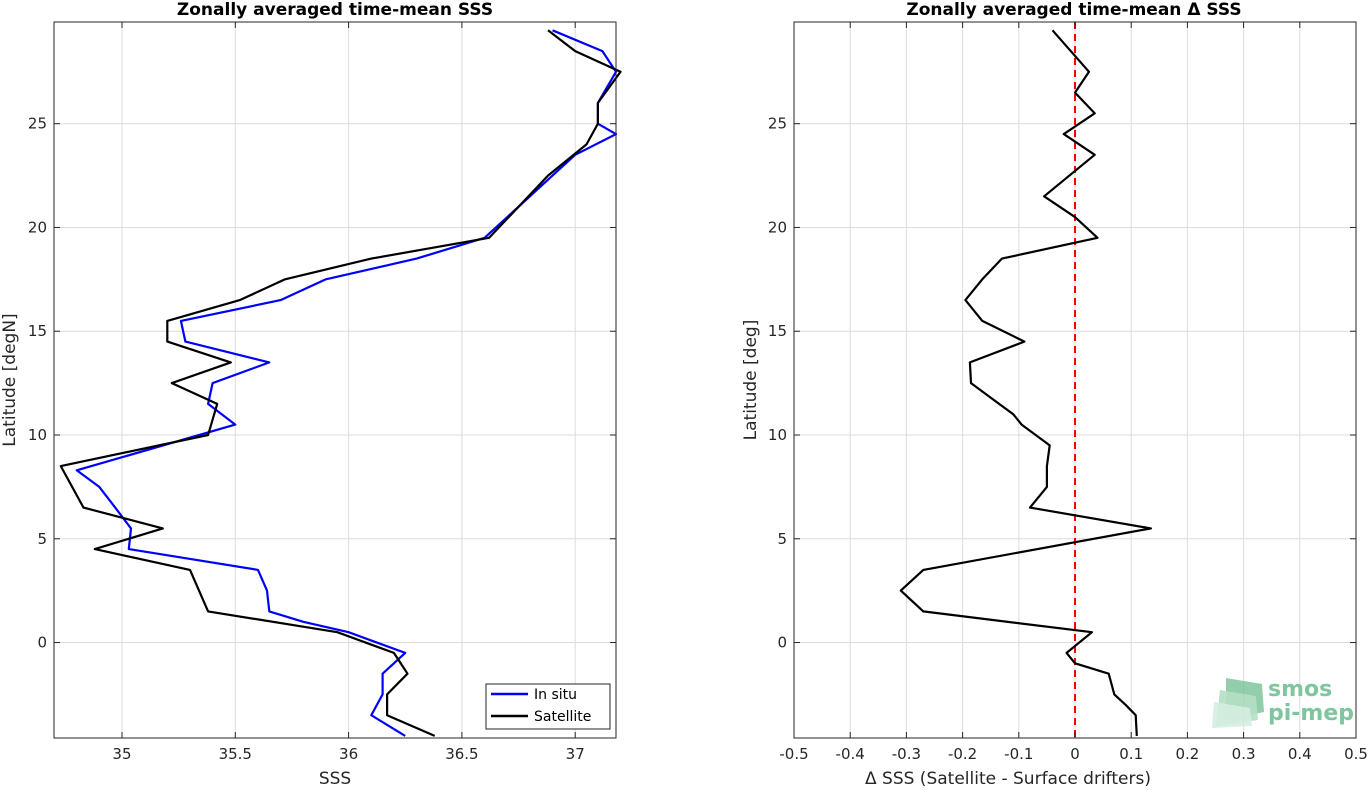  I want to click on right-x-tick-label: -0.2, so click(962, 754).